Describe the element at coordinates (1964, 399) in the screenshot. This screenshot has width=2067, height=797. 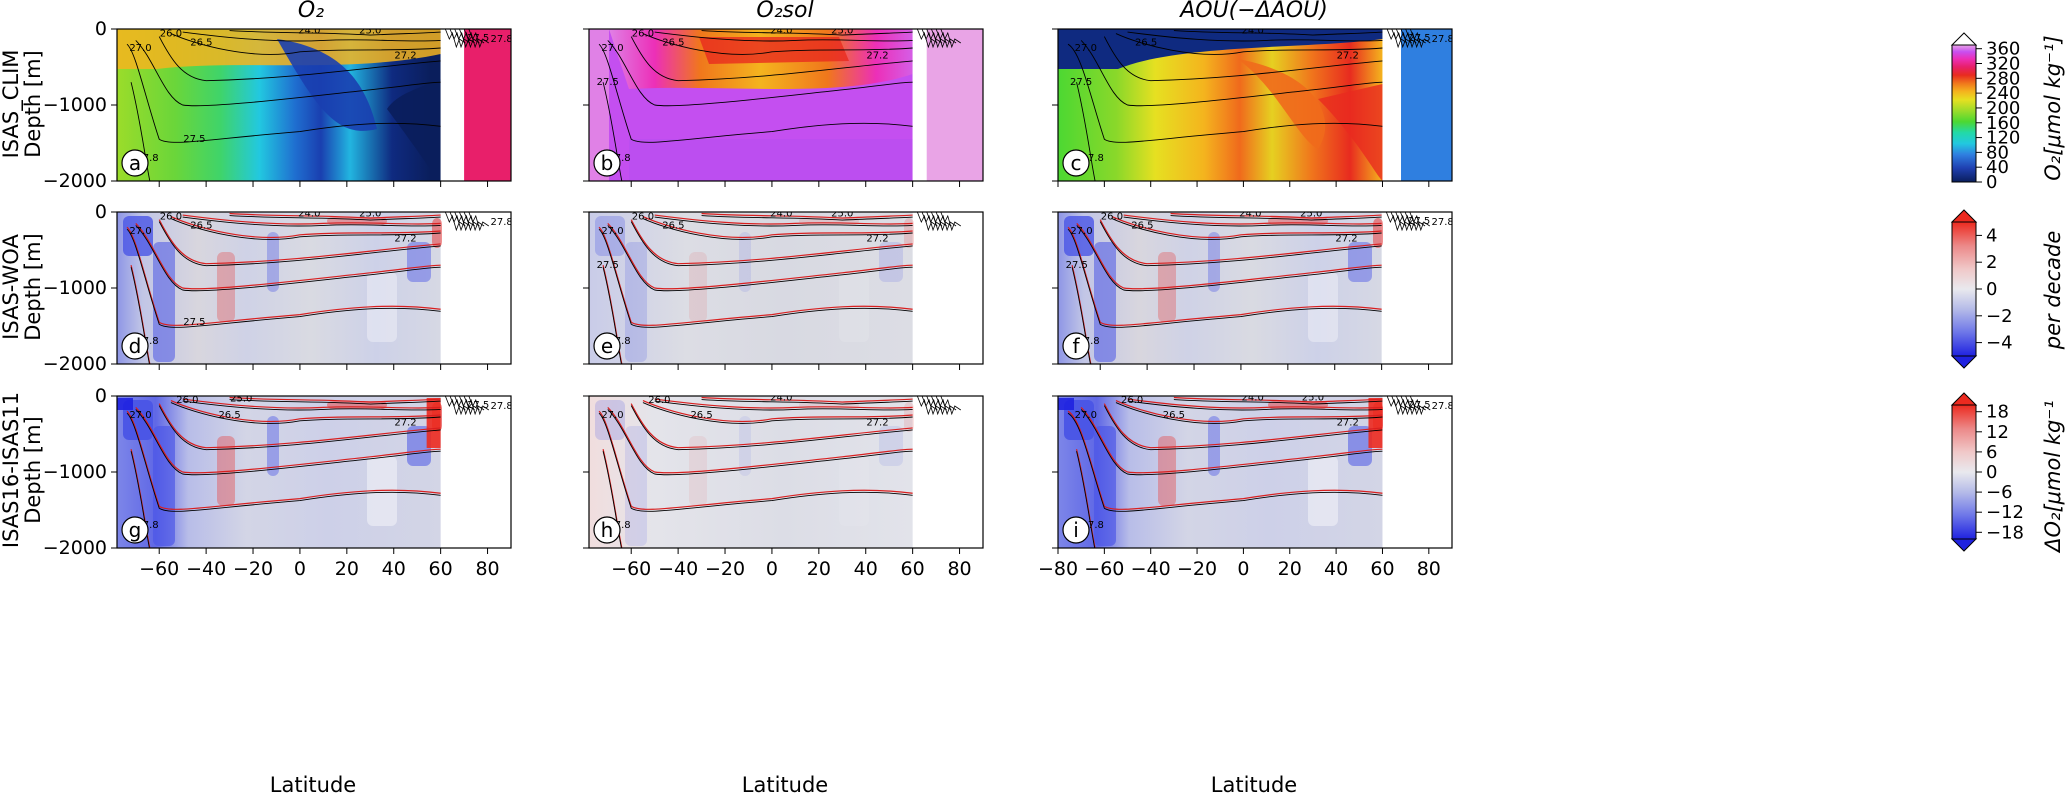
I see `colorbar-diff-tip-top` at that location.